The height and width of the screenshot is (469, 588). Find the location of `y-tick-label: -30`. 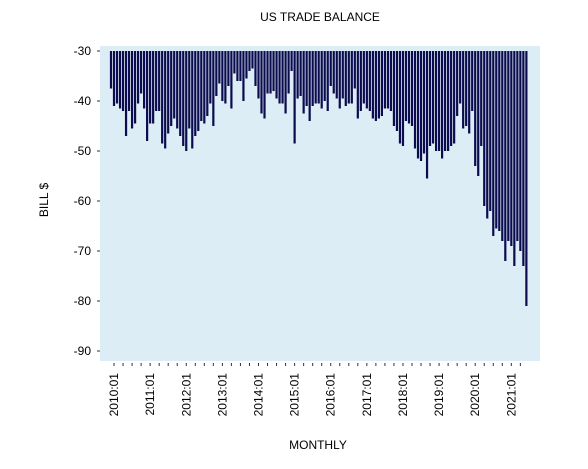

y-tick-label: -30 is located at coordinates (83, 51).